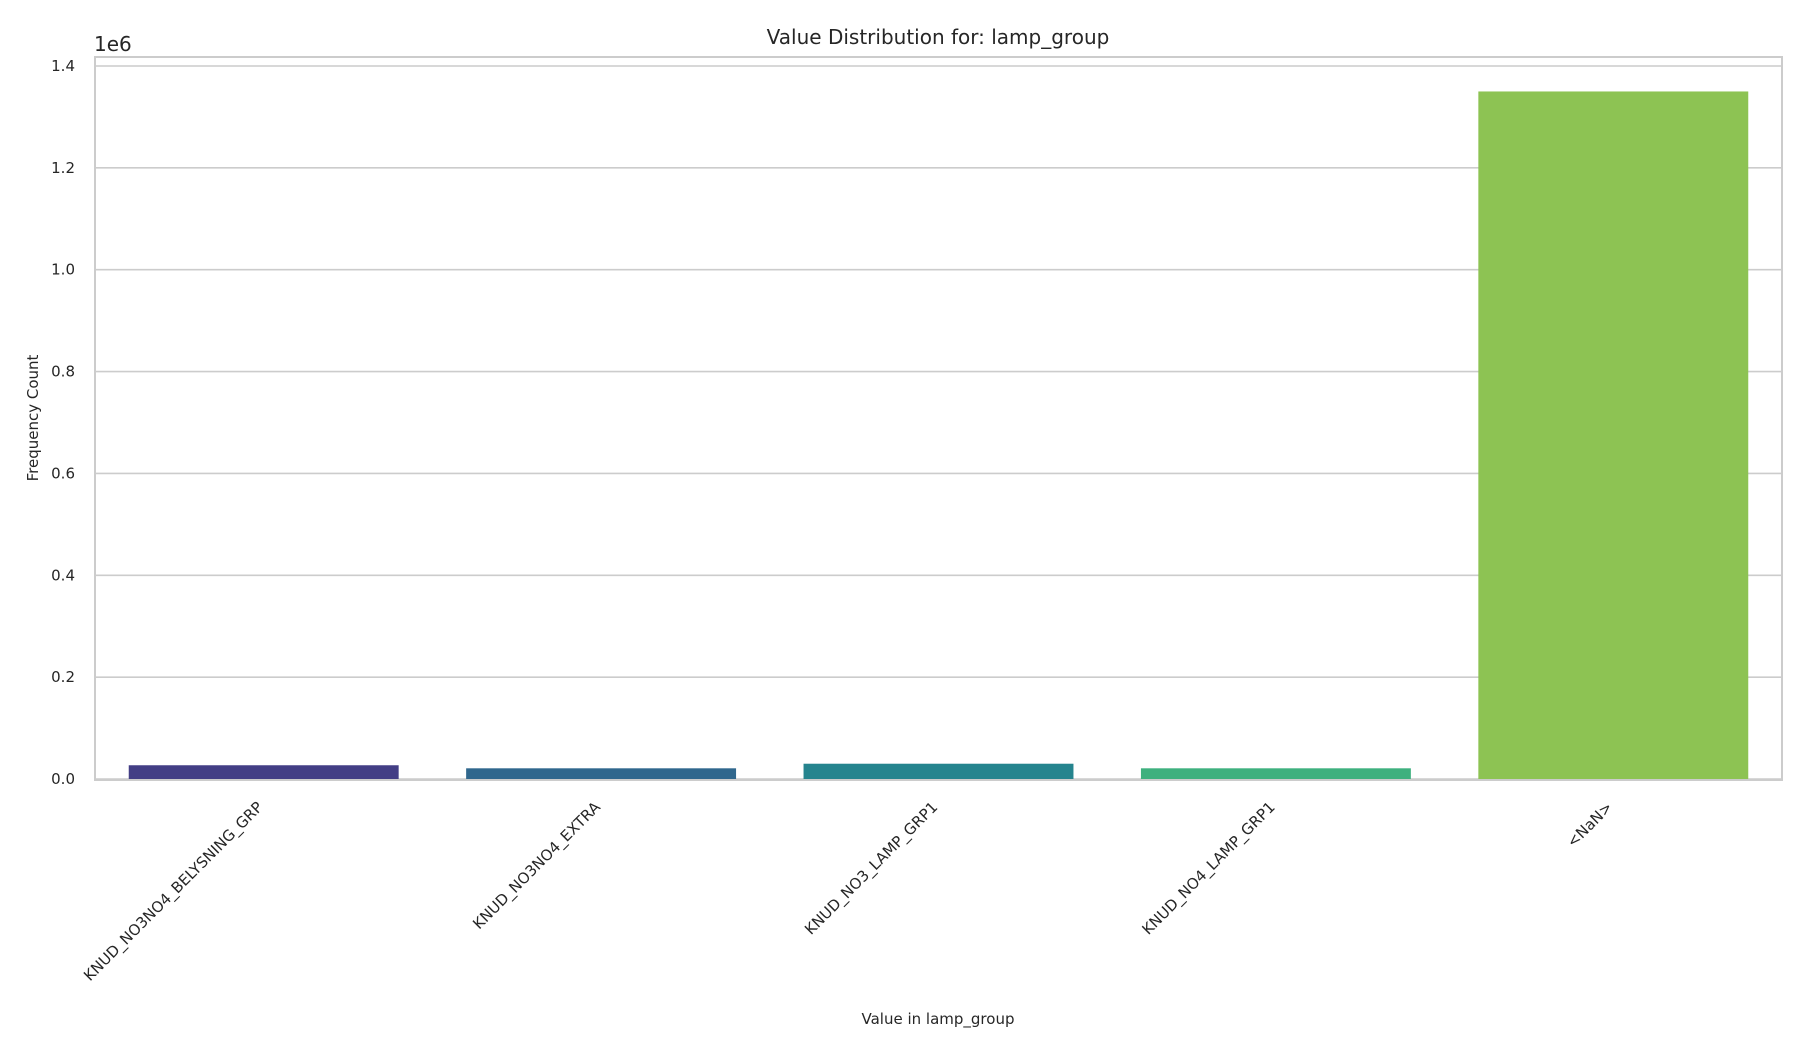  What do you see at coordinates (63, 422) in the screenshot?
I see `y-tick-labels: 0.0 0.2 0.4 0.6 0.8 1.0 1.2 1.4` at bounding box center [63, 422].